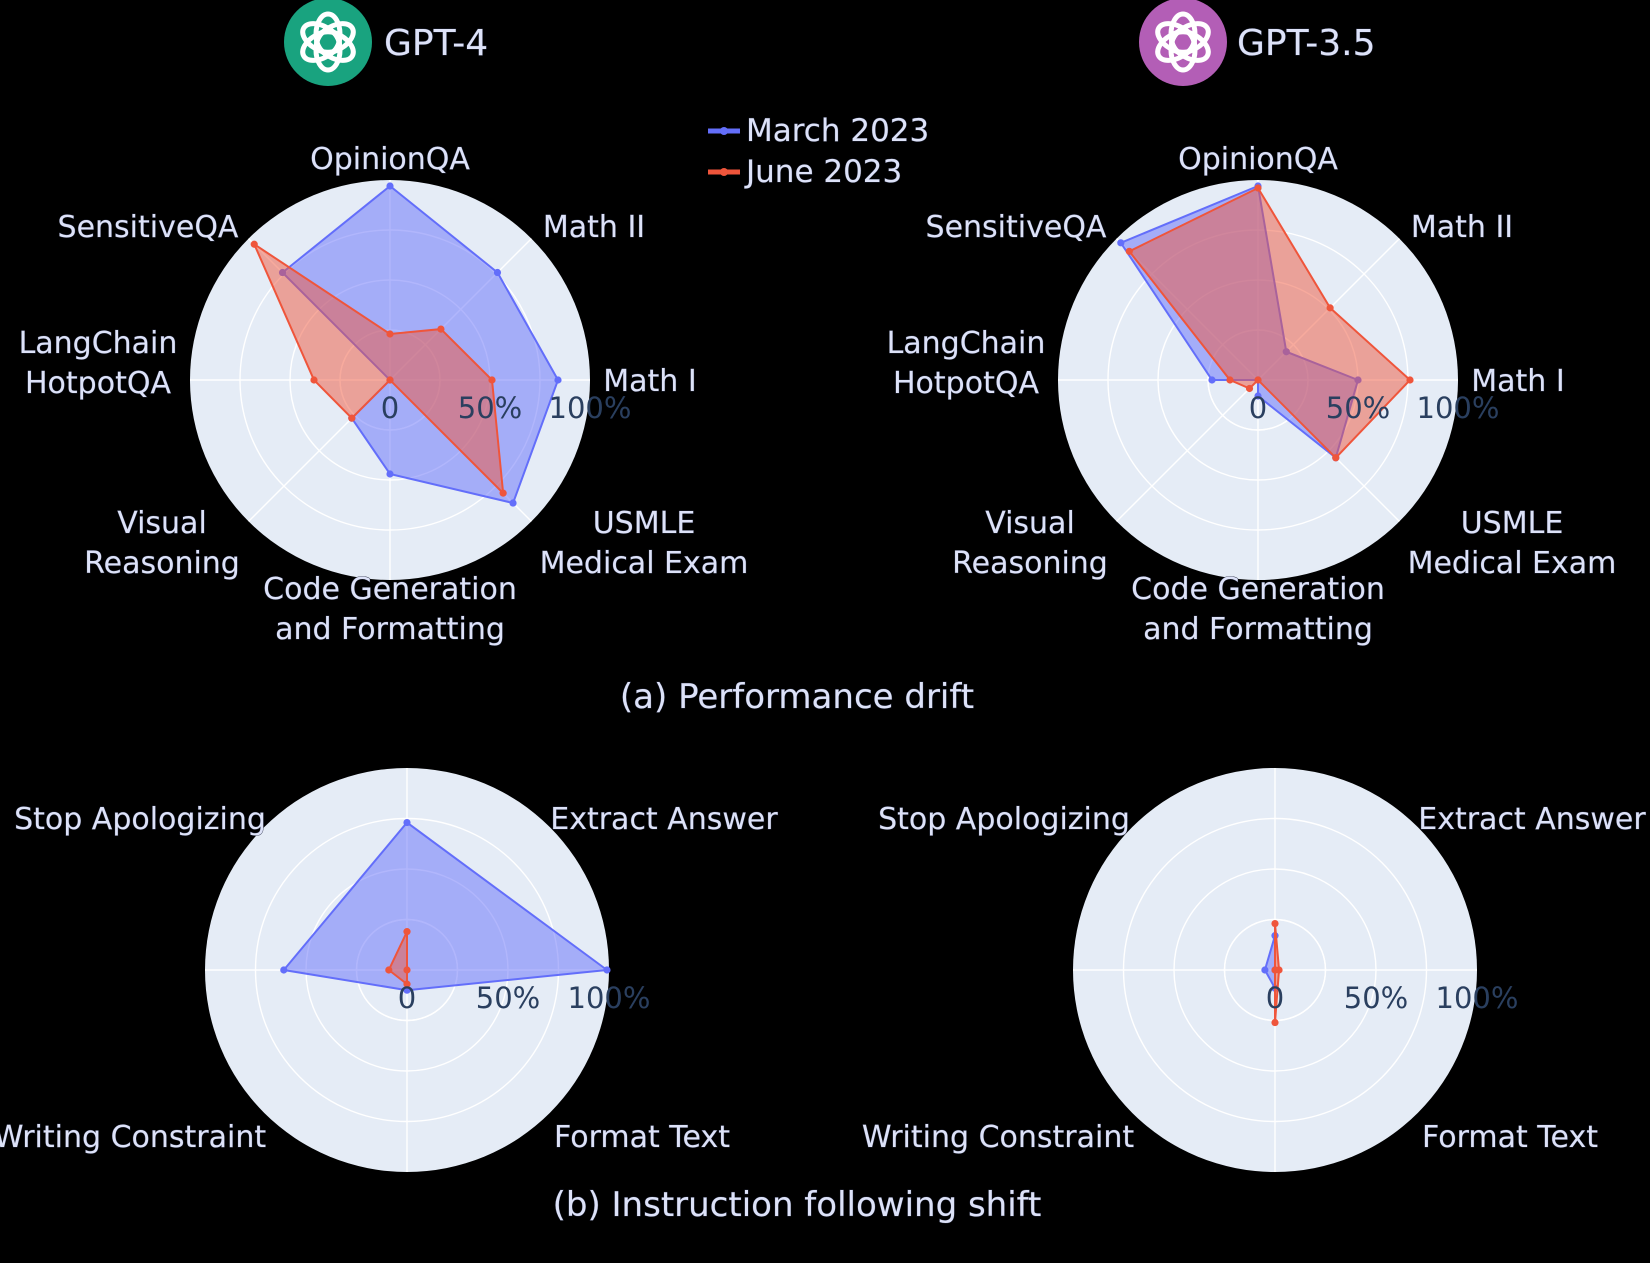 The height and width of the screenshot is (1263, 1650). I want to click on gpt35-header: GPT-3.5, so click(1257, 43).